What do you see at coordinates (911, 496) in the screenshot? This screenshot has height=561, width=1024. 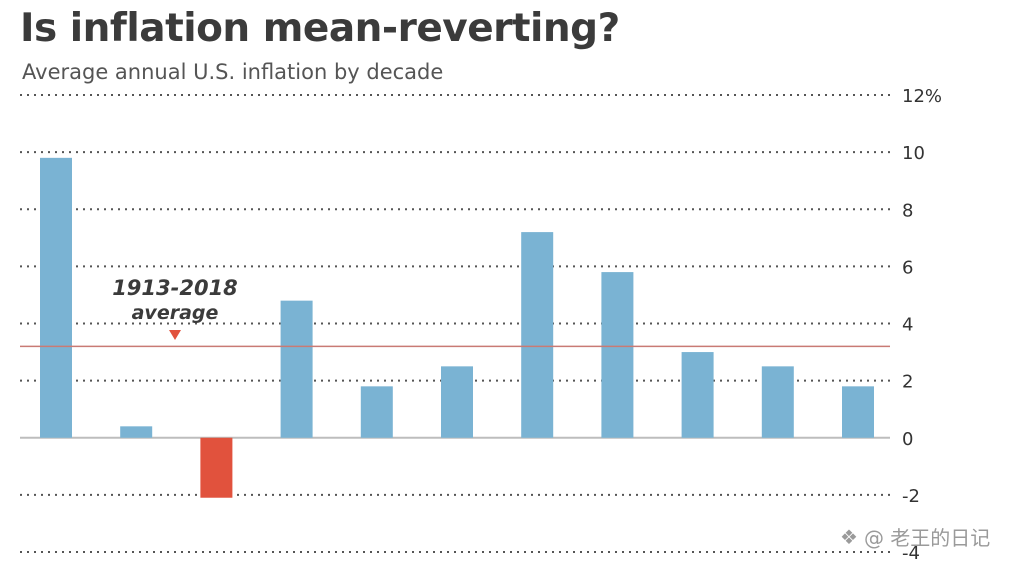 I see `y-tick-label: -2` at bounding box center [911, 496].